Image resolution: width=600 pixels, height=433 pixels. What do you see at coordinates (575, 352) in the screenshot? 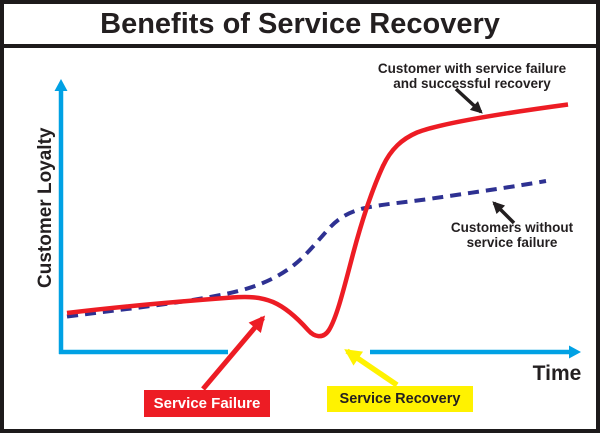
I see `arrow-right-icon` at bounding box center [575, 352].